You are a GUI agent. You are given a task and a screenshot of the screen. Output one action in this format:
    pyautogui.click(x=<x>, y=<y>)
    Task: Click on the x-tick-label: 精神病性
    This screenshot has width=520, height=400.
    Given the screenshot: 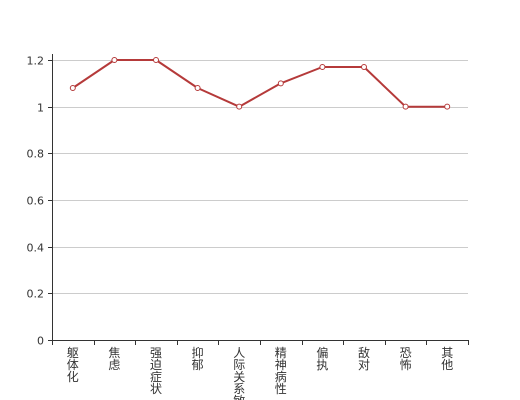 What is the action you would take?
    pyautogui.click(x=281, y=371)
    